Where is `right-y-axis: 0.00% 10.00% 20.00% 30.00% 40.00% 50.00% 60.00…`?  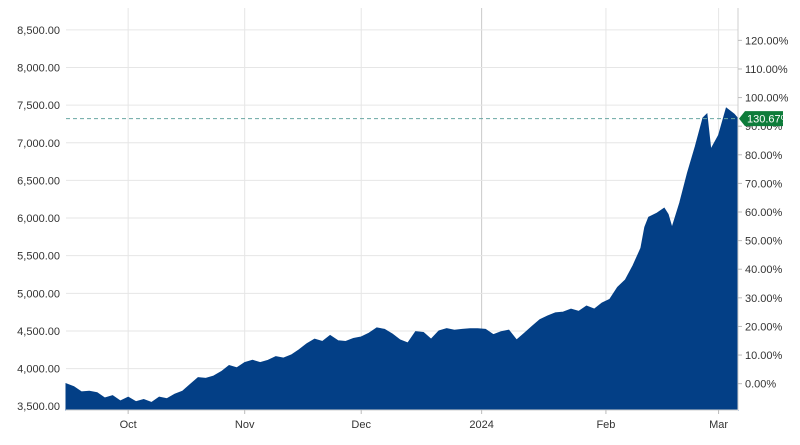 right-y-axis: 0.00% 10.00% 20.00% 30.00% 40.00% 50.00% 60.00… is located at coordinates (763, 213).